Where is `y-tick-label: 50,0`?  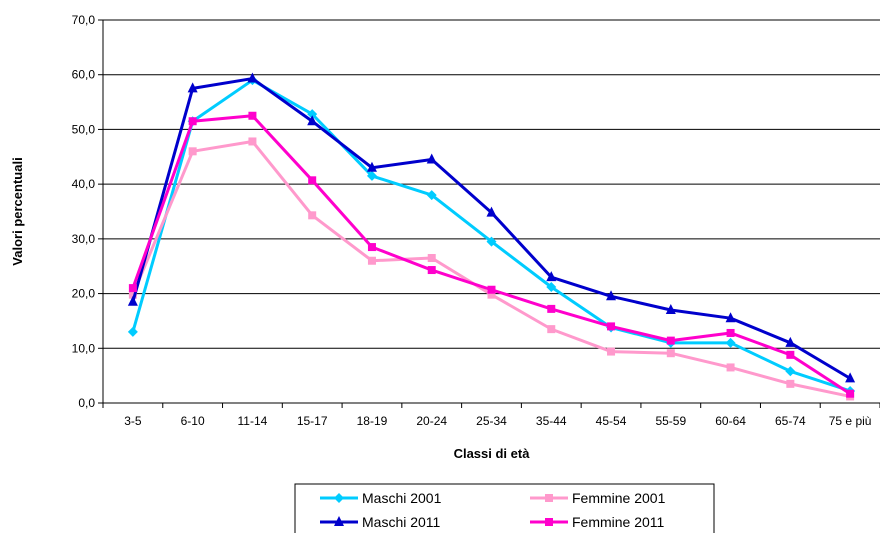
y-tick-label: 50,0 is located at coordinates (84, 129).